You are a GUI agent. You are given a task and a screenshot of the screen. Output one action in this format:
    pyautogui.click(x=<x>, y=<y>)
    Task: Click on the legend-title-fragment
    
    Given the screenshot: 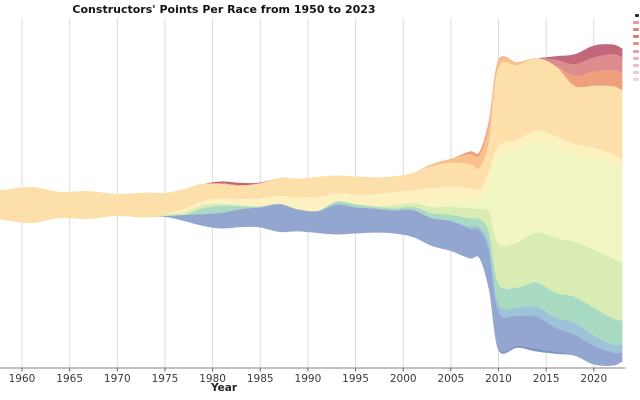 What is the action you would take?
    pyautogui.click(x=637, y=15)
    